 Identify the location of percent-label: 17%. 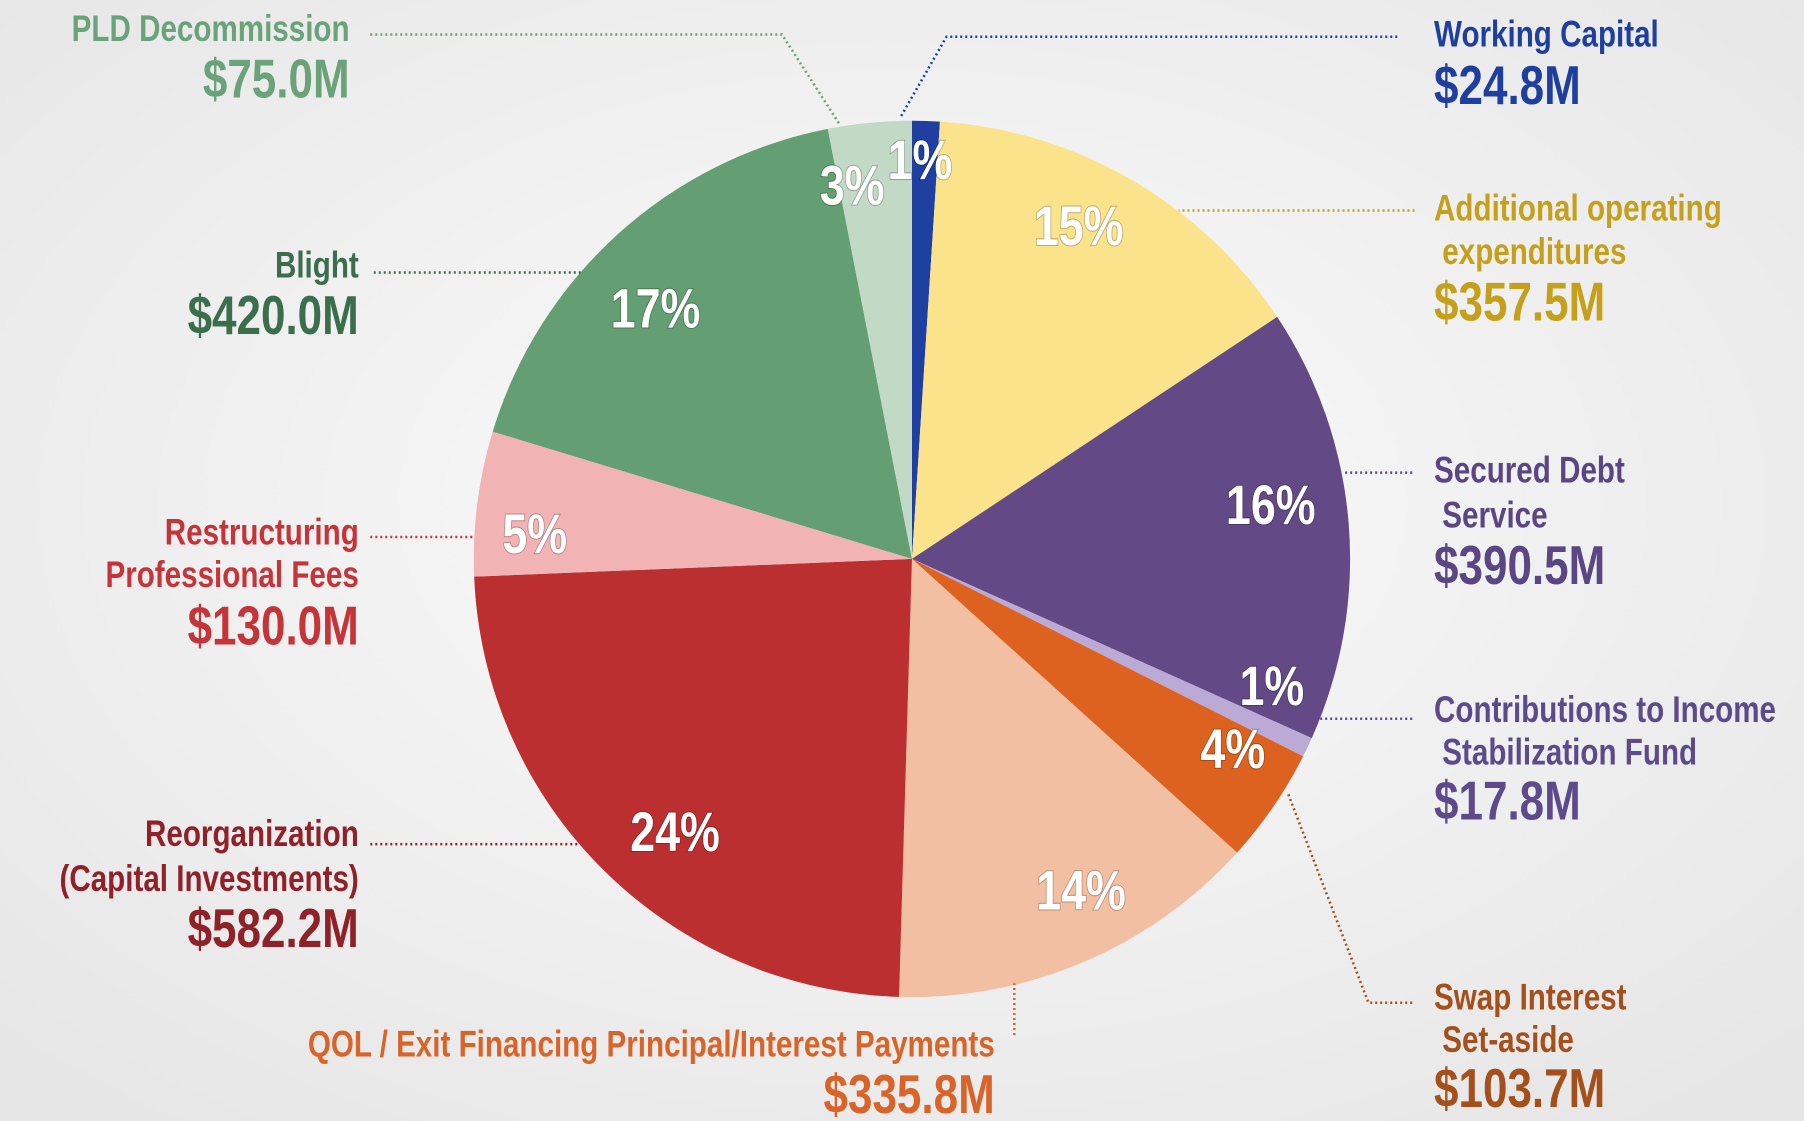
(656, 308).